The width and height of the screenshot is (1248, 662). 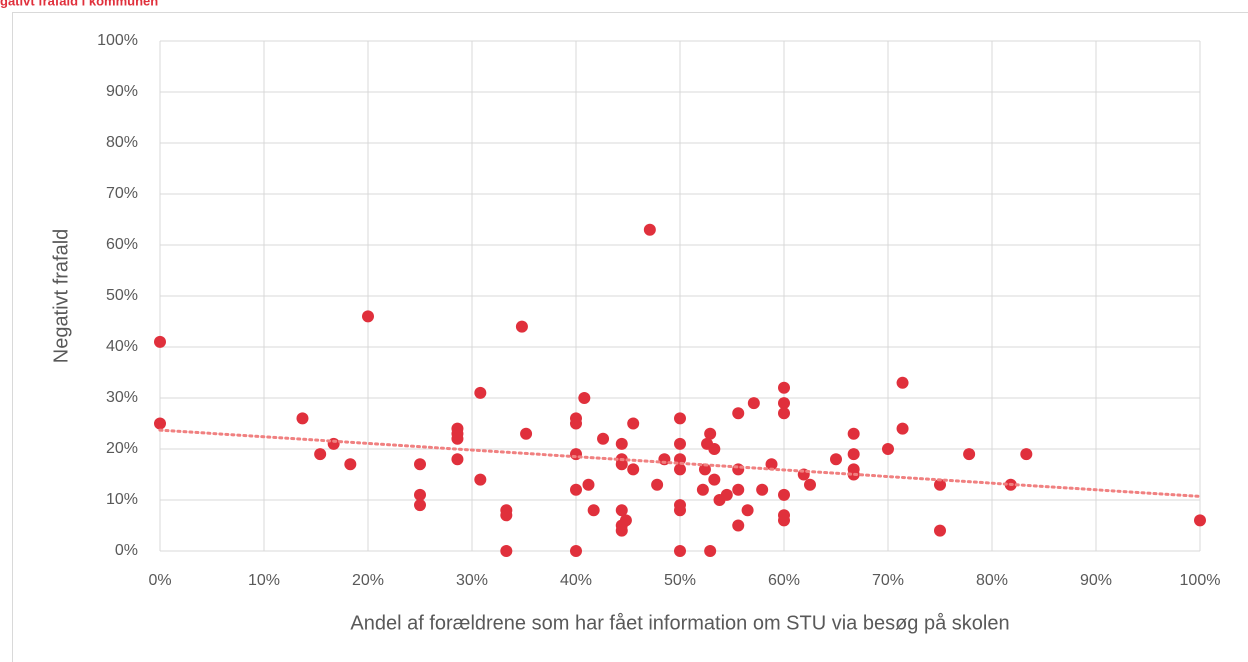 I want to click on y-tick-label: 50%, so click(x=122, y=295).